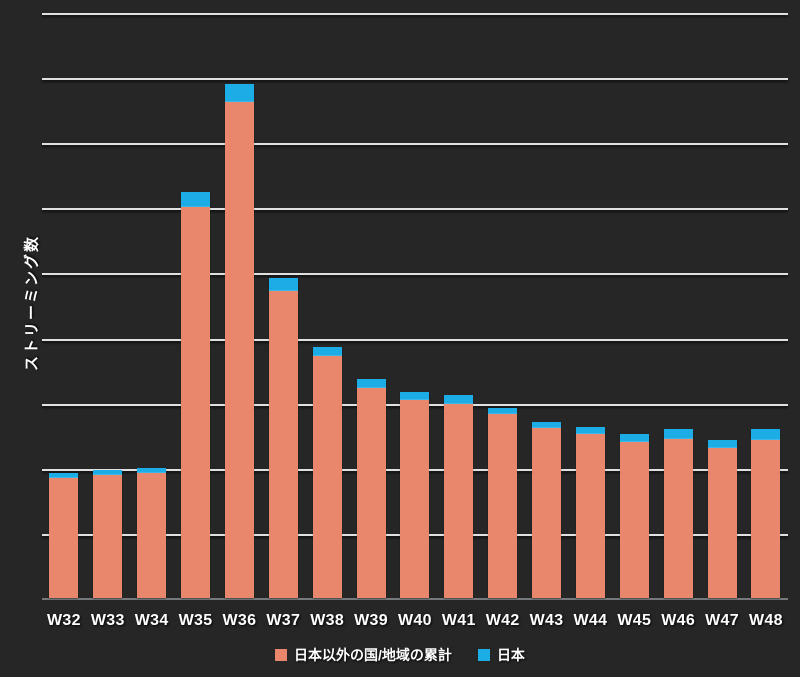 This screenshot has width=800, height=677. What do you see at coordinates (634, 305) in the screenshot?
I see `bar-w45` at bounding box center [634, 305].